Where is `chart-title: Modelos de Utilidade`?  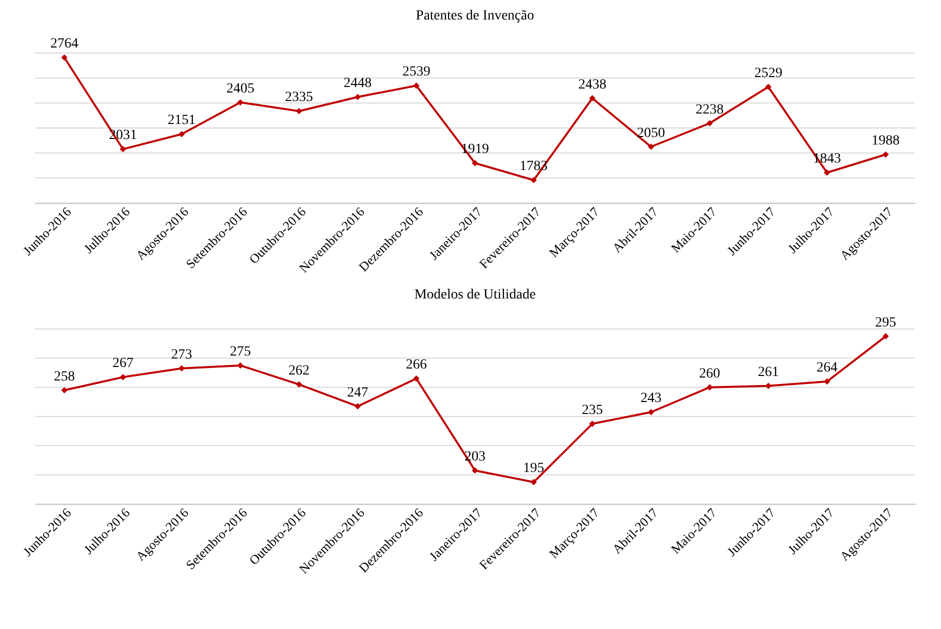
chart-title: Modelos de Utilidade is located at coordinates (475, 294).